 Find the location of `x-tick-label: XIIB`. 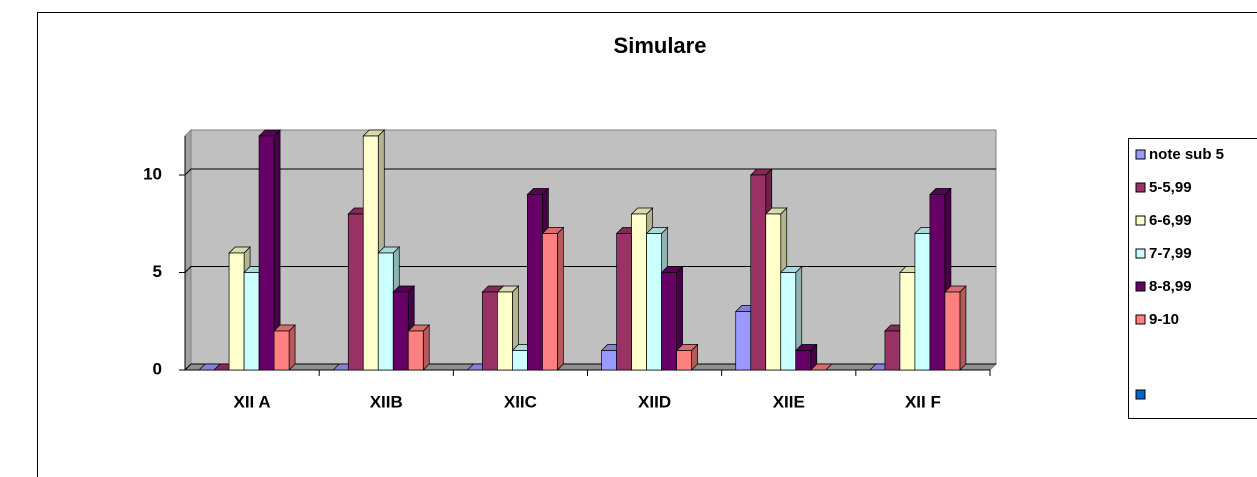

x-tick-label: XIIB is located at coordinates (386, 401).